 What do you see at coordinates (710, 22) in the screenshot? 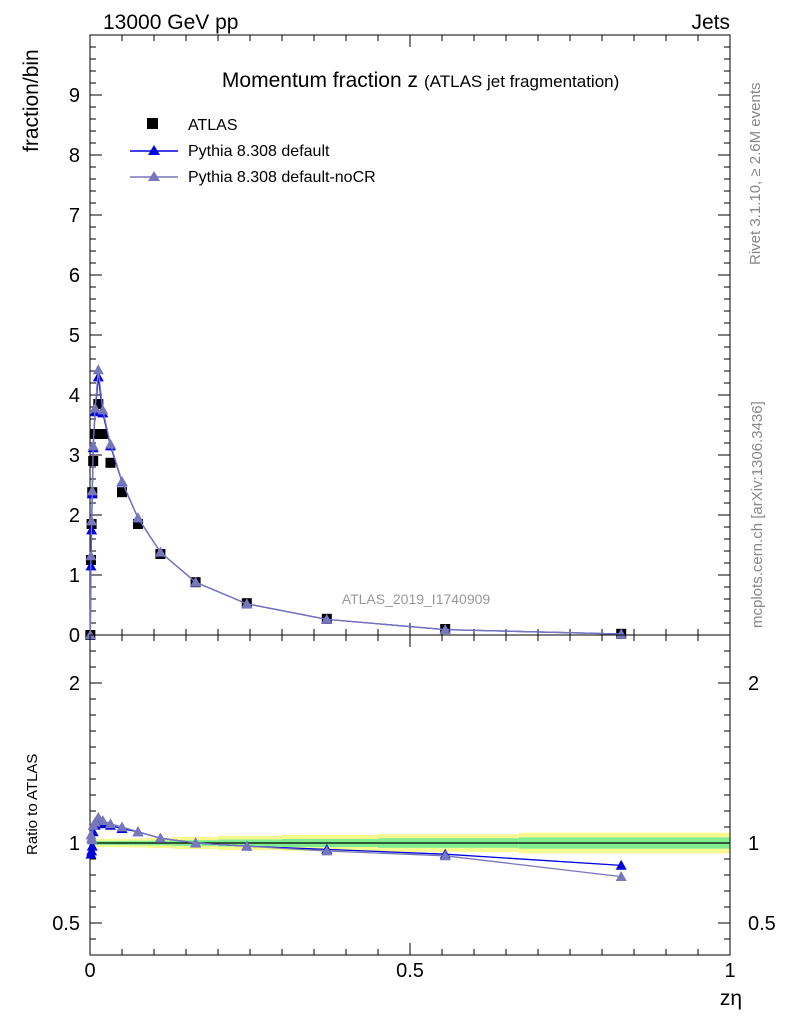
I see `process-label: Jets` at bounding box center [710, 22].